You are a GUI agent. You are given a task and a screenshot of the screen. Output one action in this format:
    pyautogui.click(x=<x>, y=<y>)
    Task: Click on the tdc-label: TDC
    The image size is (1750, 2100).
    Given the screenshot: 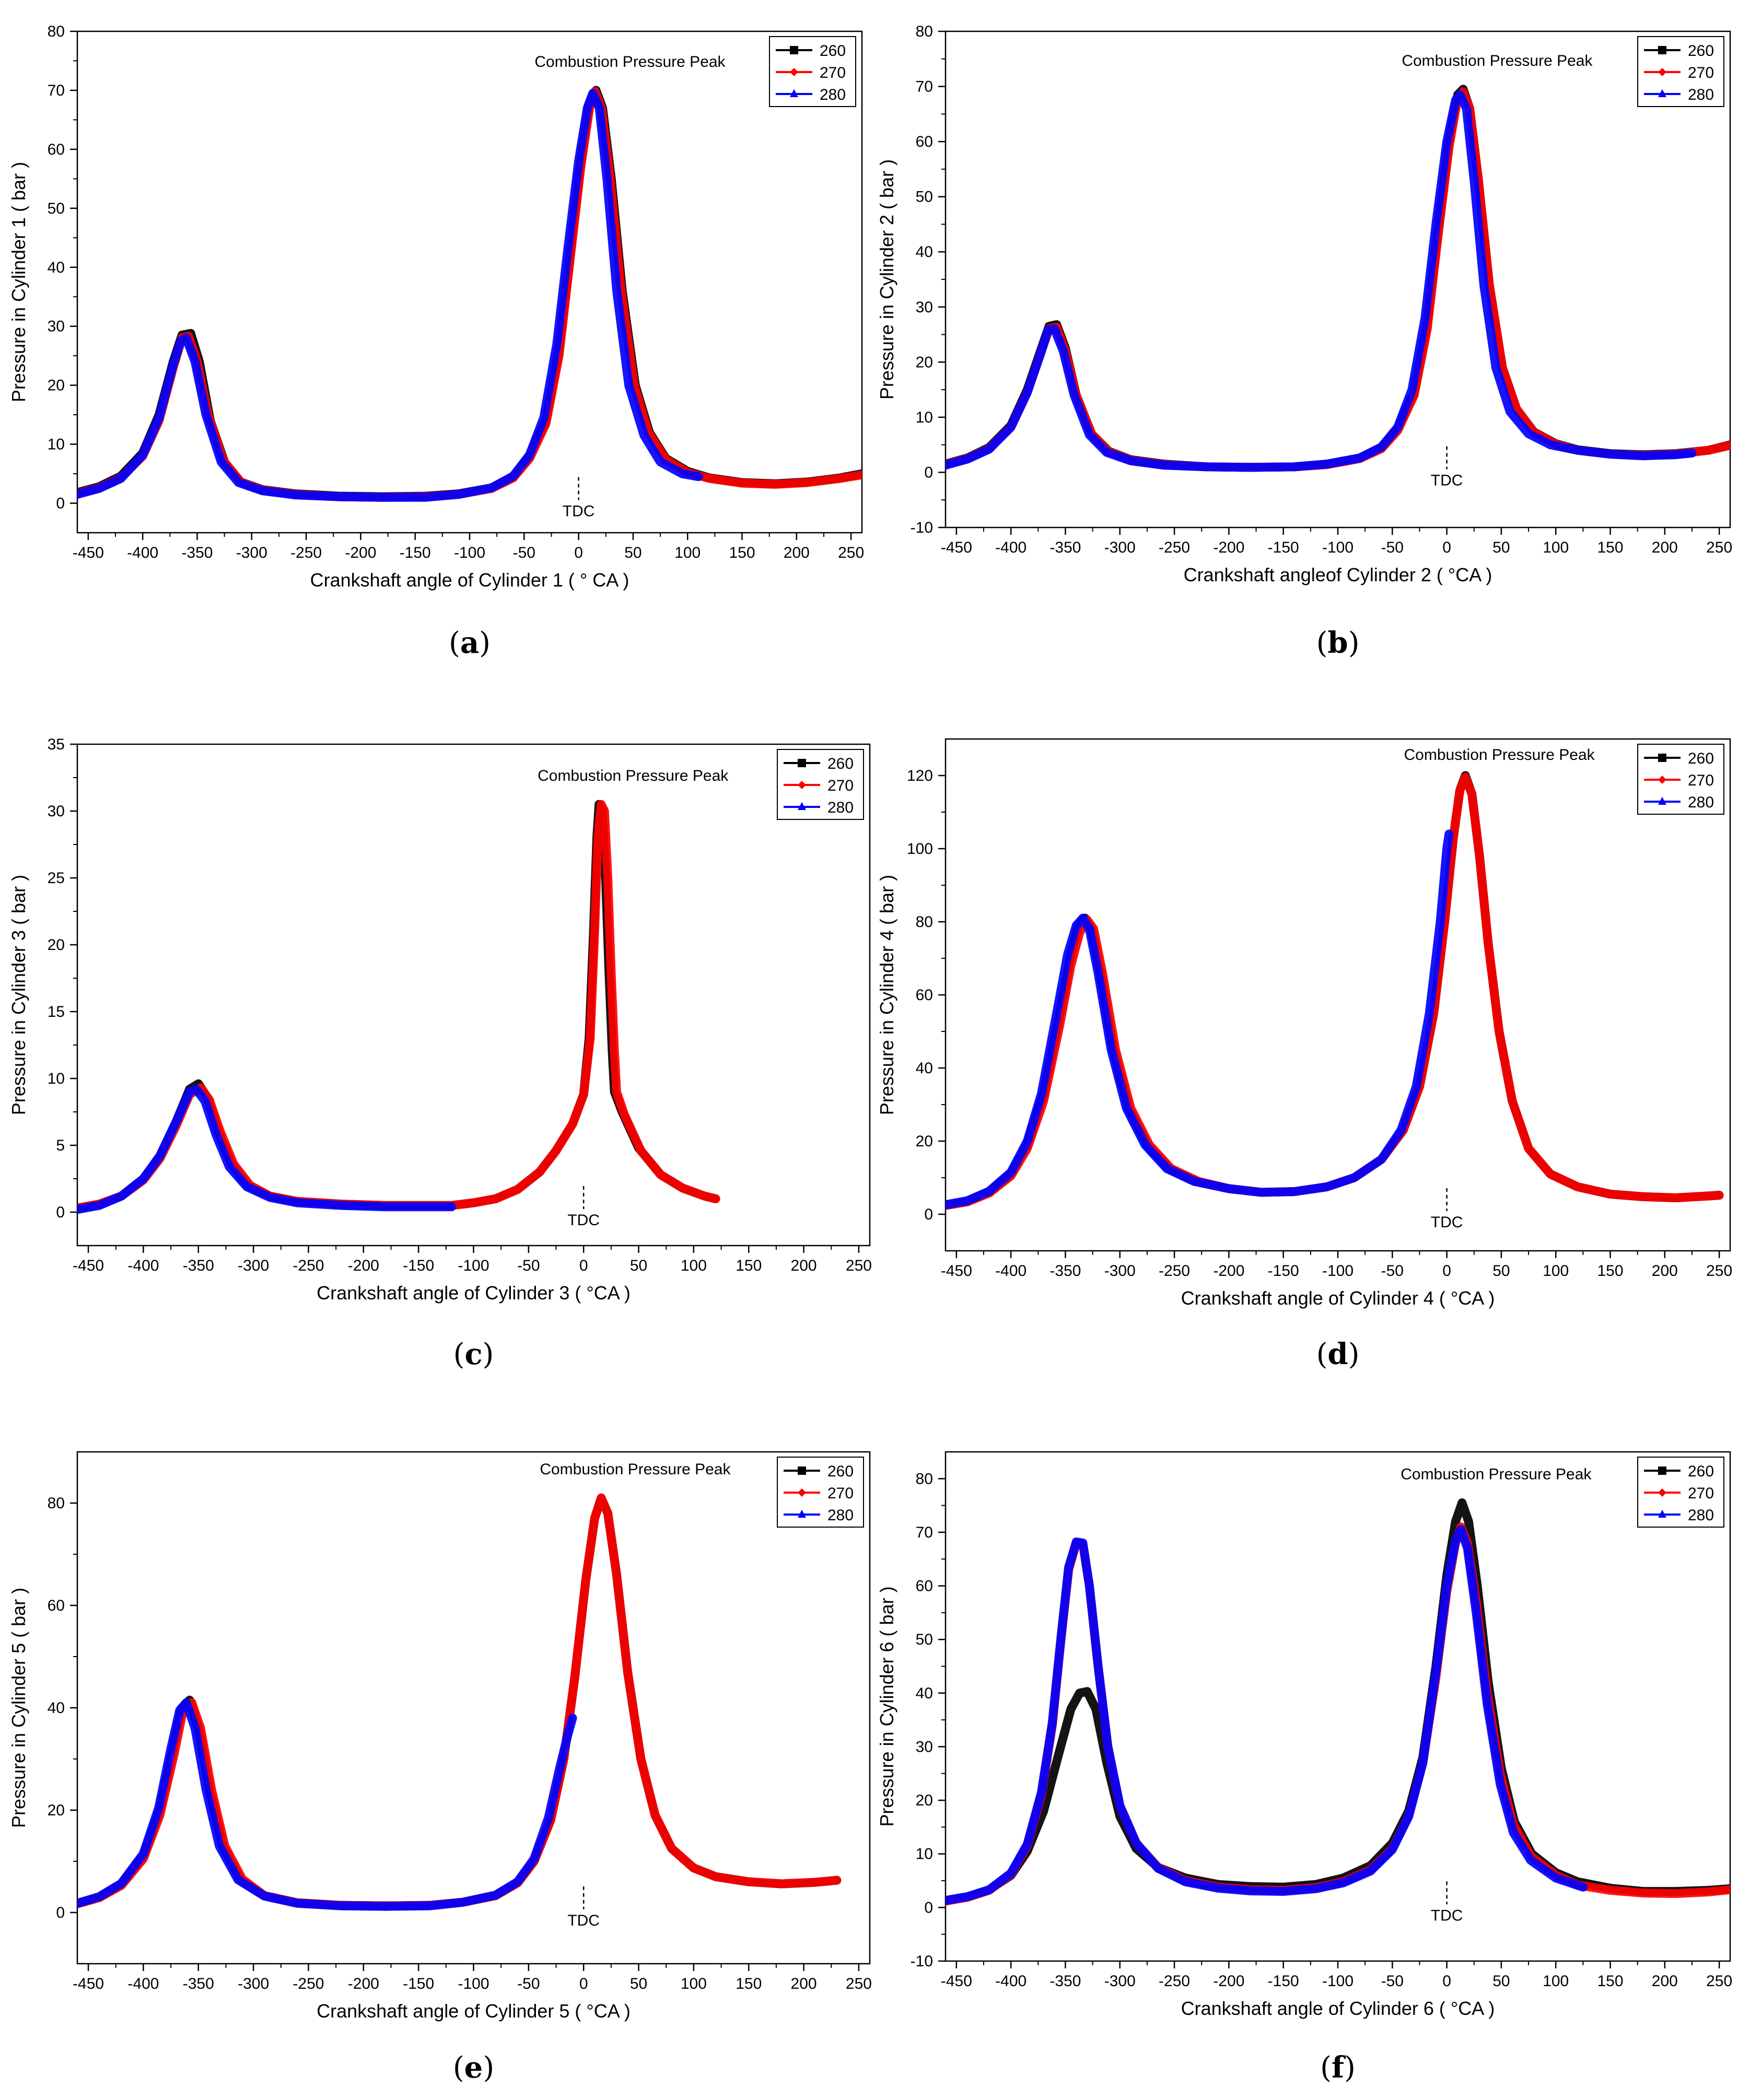 What is the action you would take?
    pyautogui.click(x=583, y=1921)
    